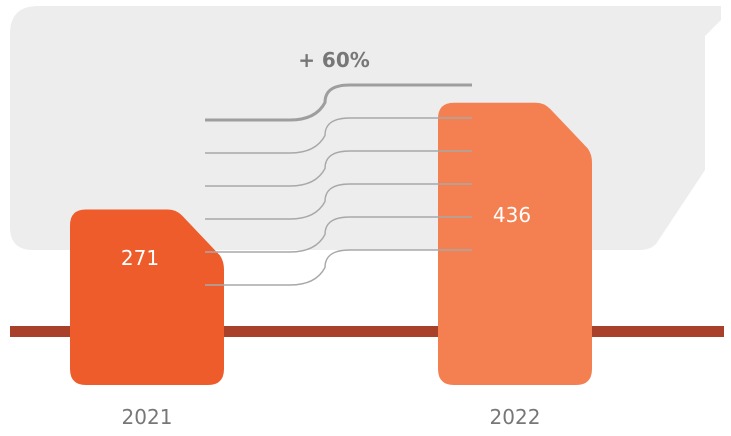  I want to click on growth-annotation: + 60%, so click(334, 60).